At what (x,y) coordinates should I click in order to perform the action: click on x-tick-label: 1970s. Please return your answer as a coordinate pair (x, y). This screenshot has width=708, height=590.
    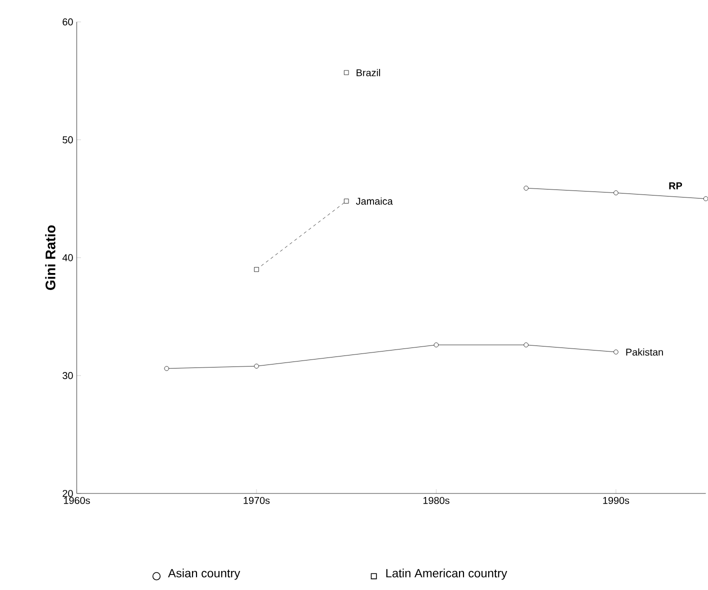
    Looking at the image, I should click on (257, 500).